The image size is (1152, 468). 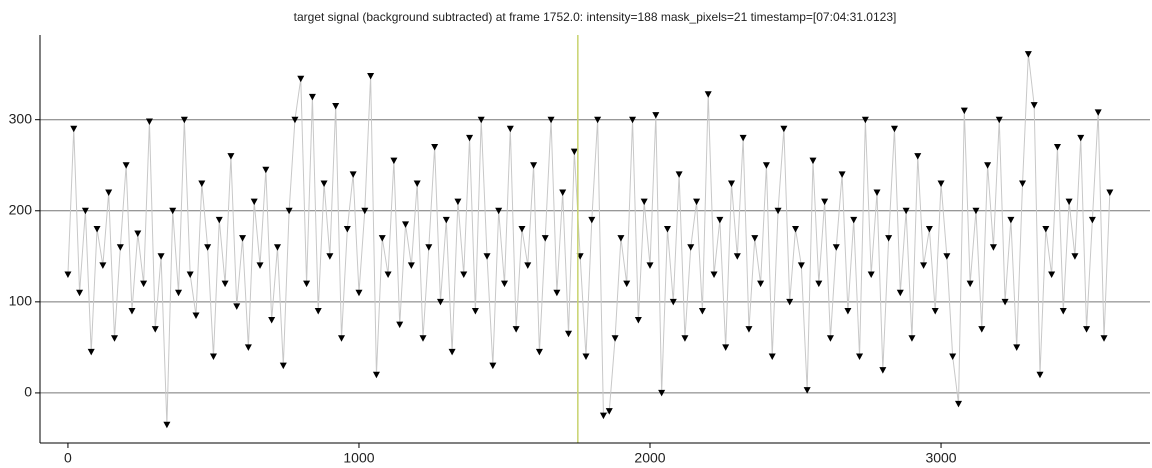 What do you see at coordinates (649, 458) in the screenshot?
I see `x-tick-label: 2000` at bounding box center [649, 458].